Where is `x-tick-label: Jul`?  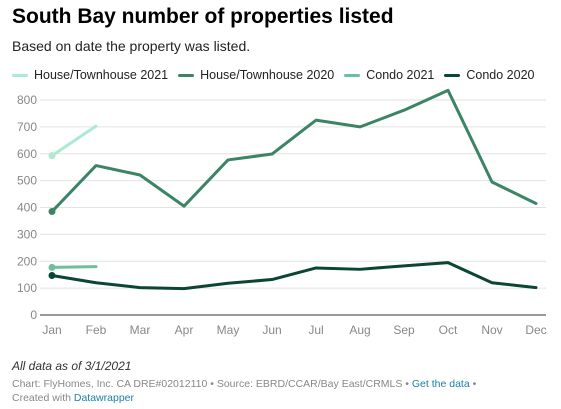 x-tick-label: Jul is located at coordinates (315, 330).